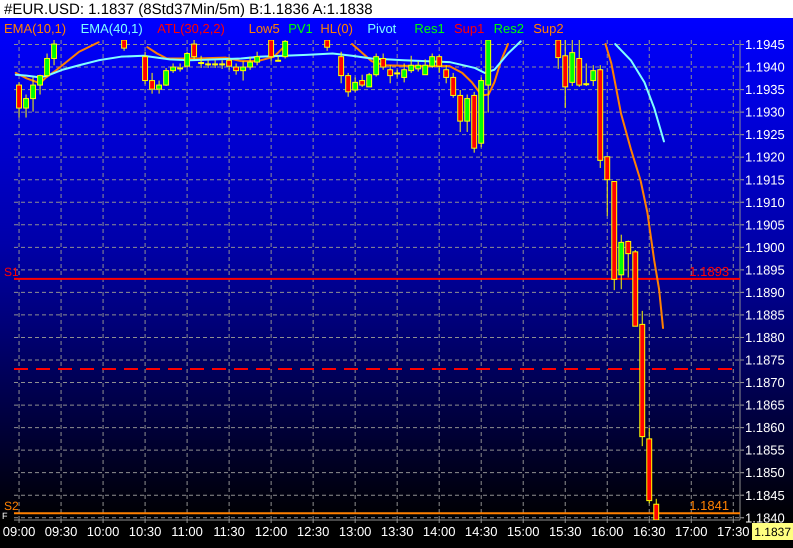  What do you see at coordinates (548, 28) in the screenshot?
I see `legend-label: Sup2` at bounding box center [548, 28].